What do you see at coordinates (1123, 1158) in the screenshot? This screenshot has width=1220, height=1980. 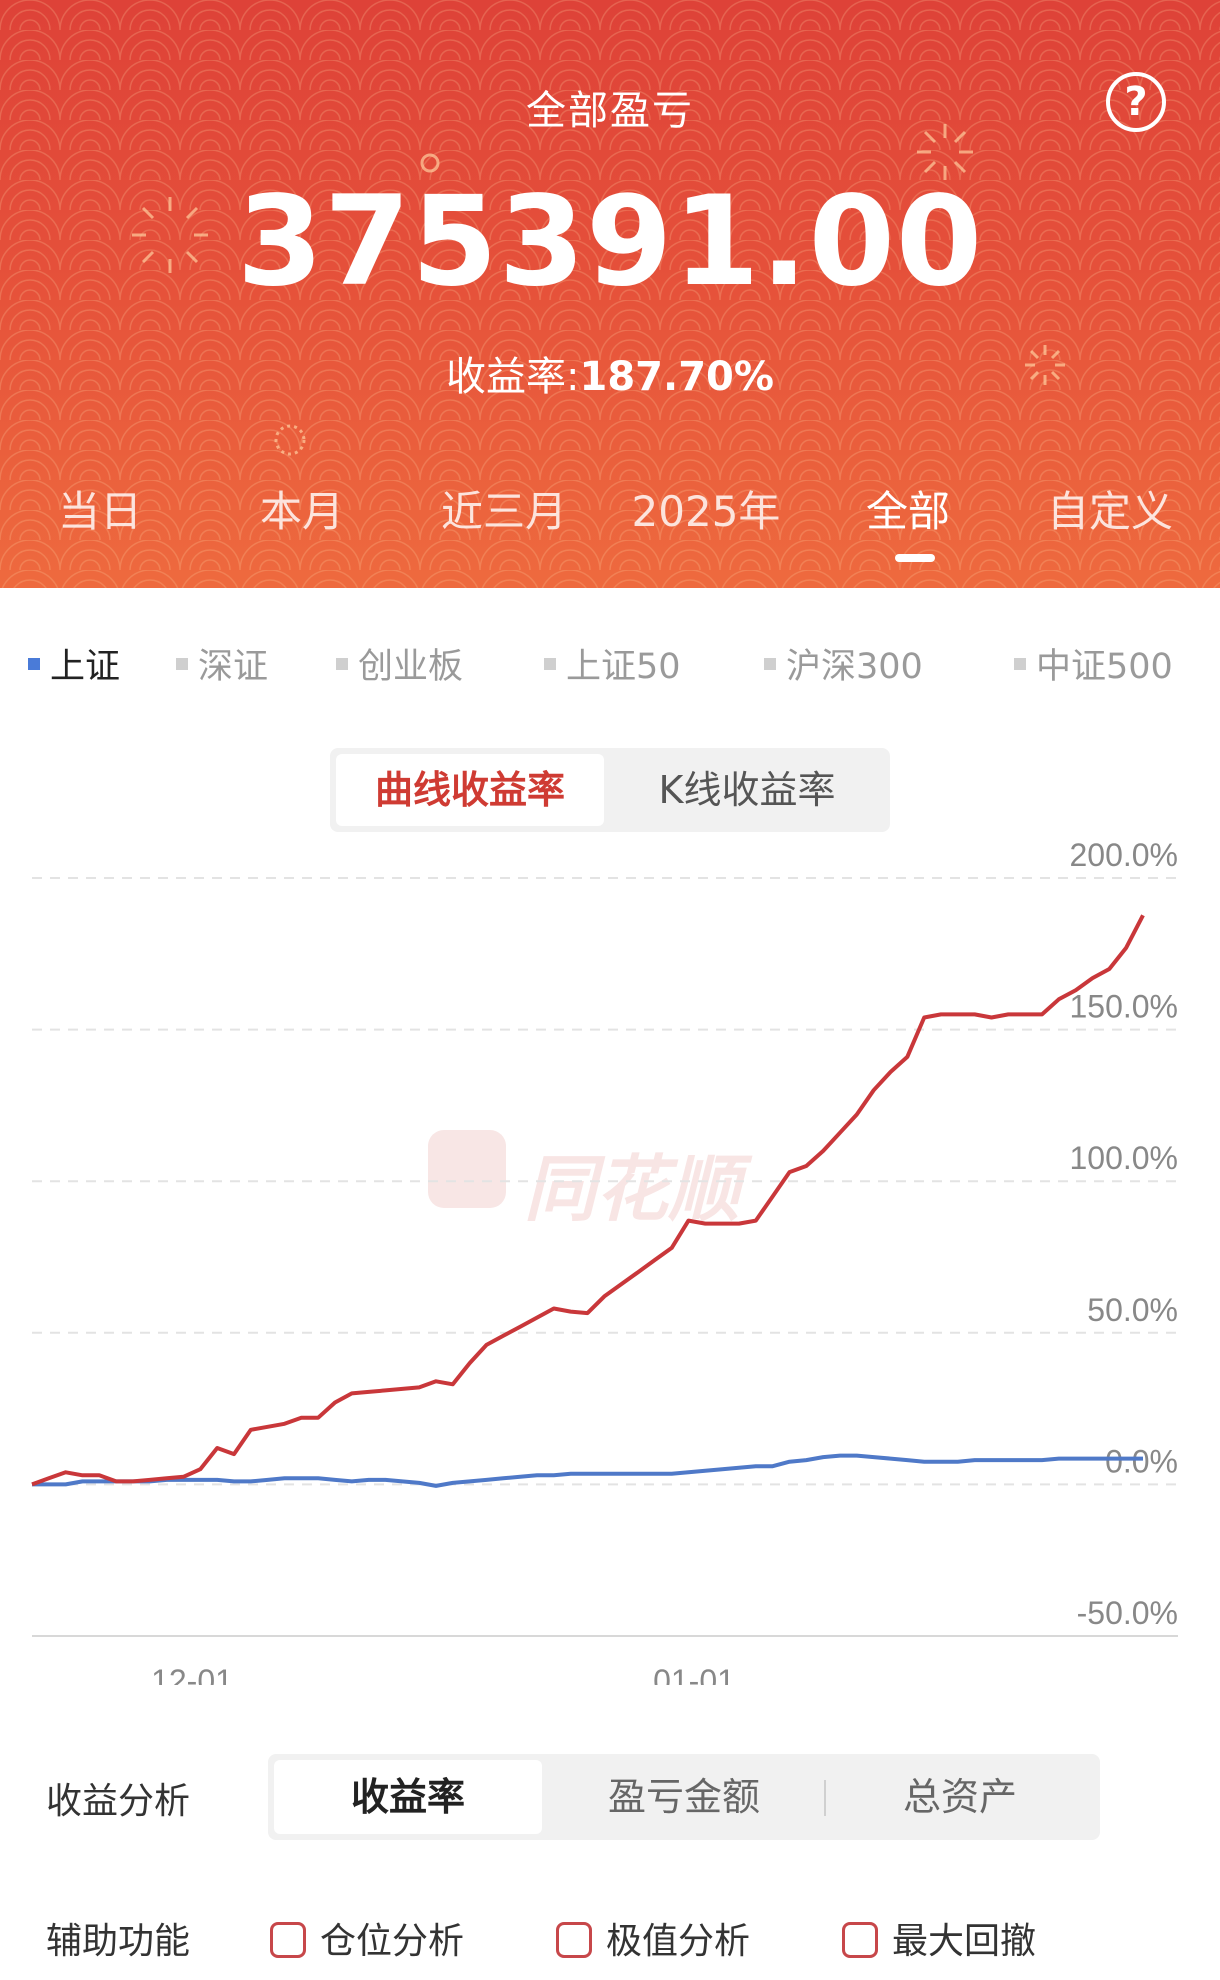 I see `y-tick-label: 100.0%` at bounding box center [1123, 1158].